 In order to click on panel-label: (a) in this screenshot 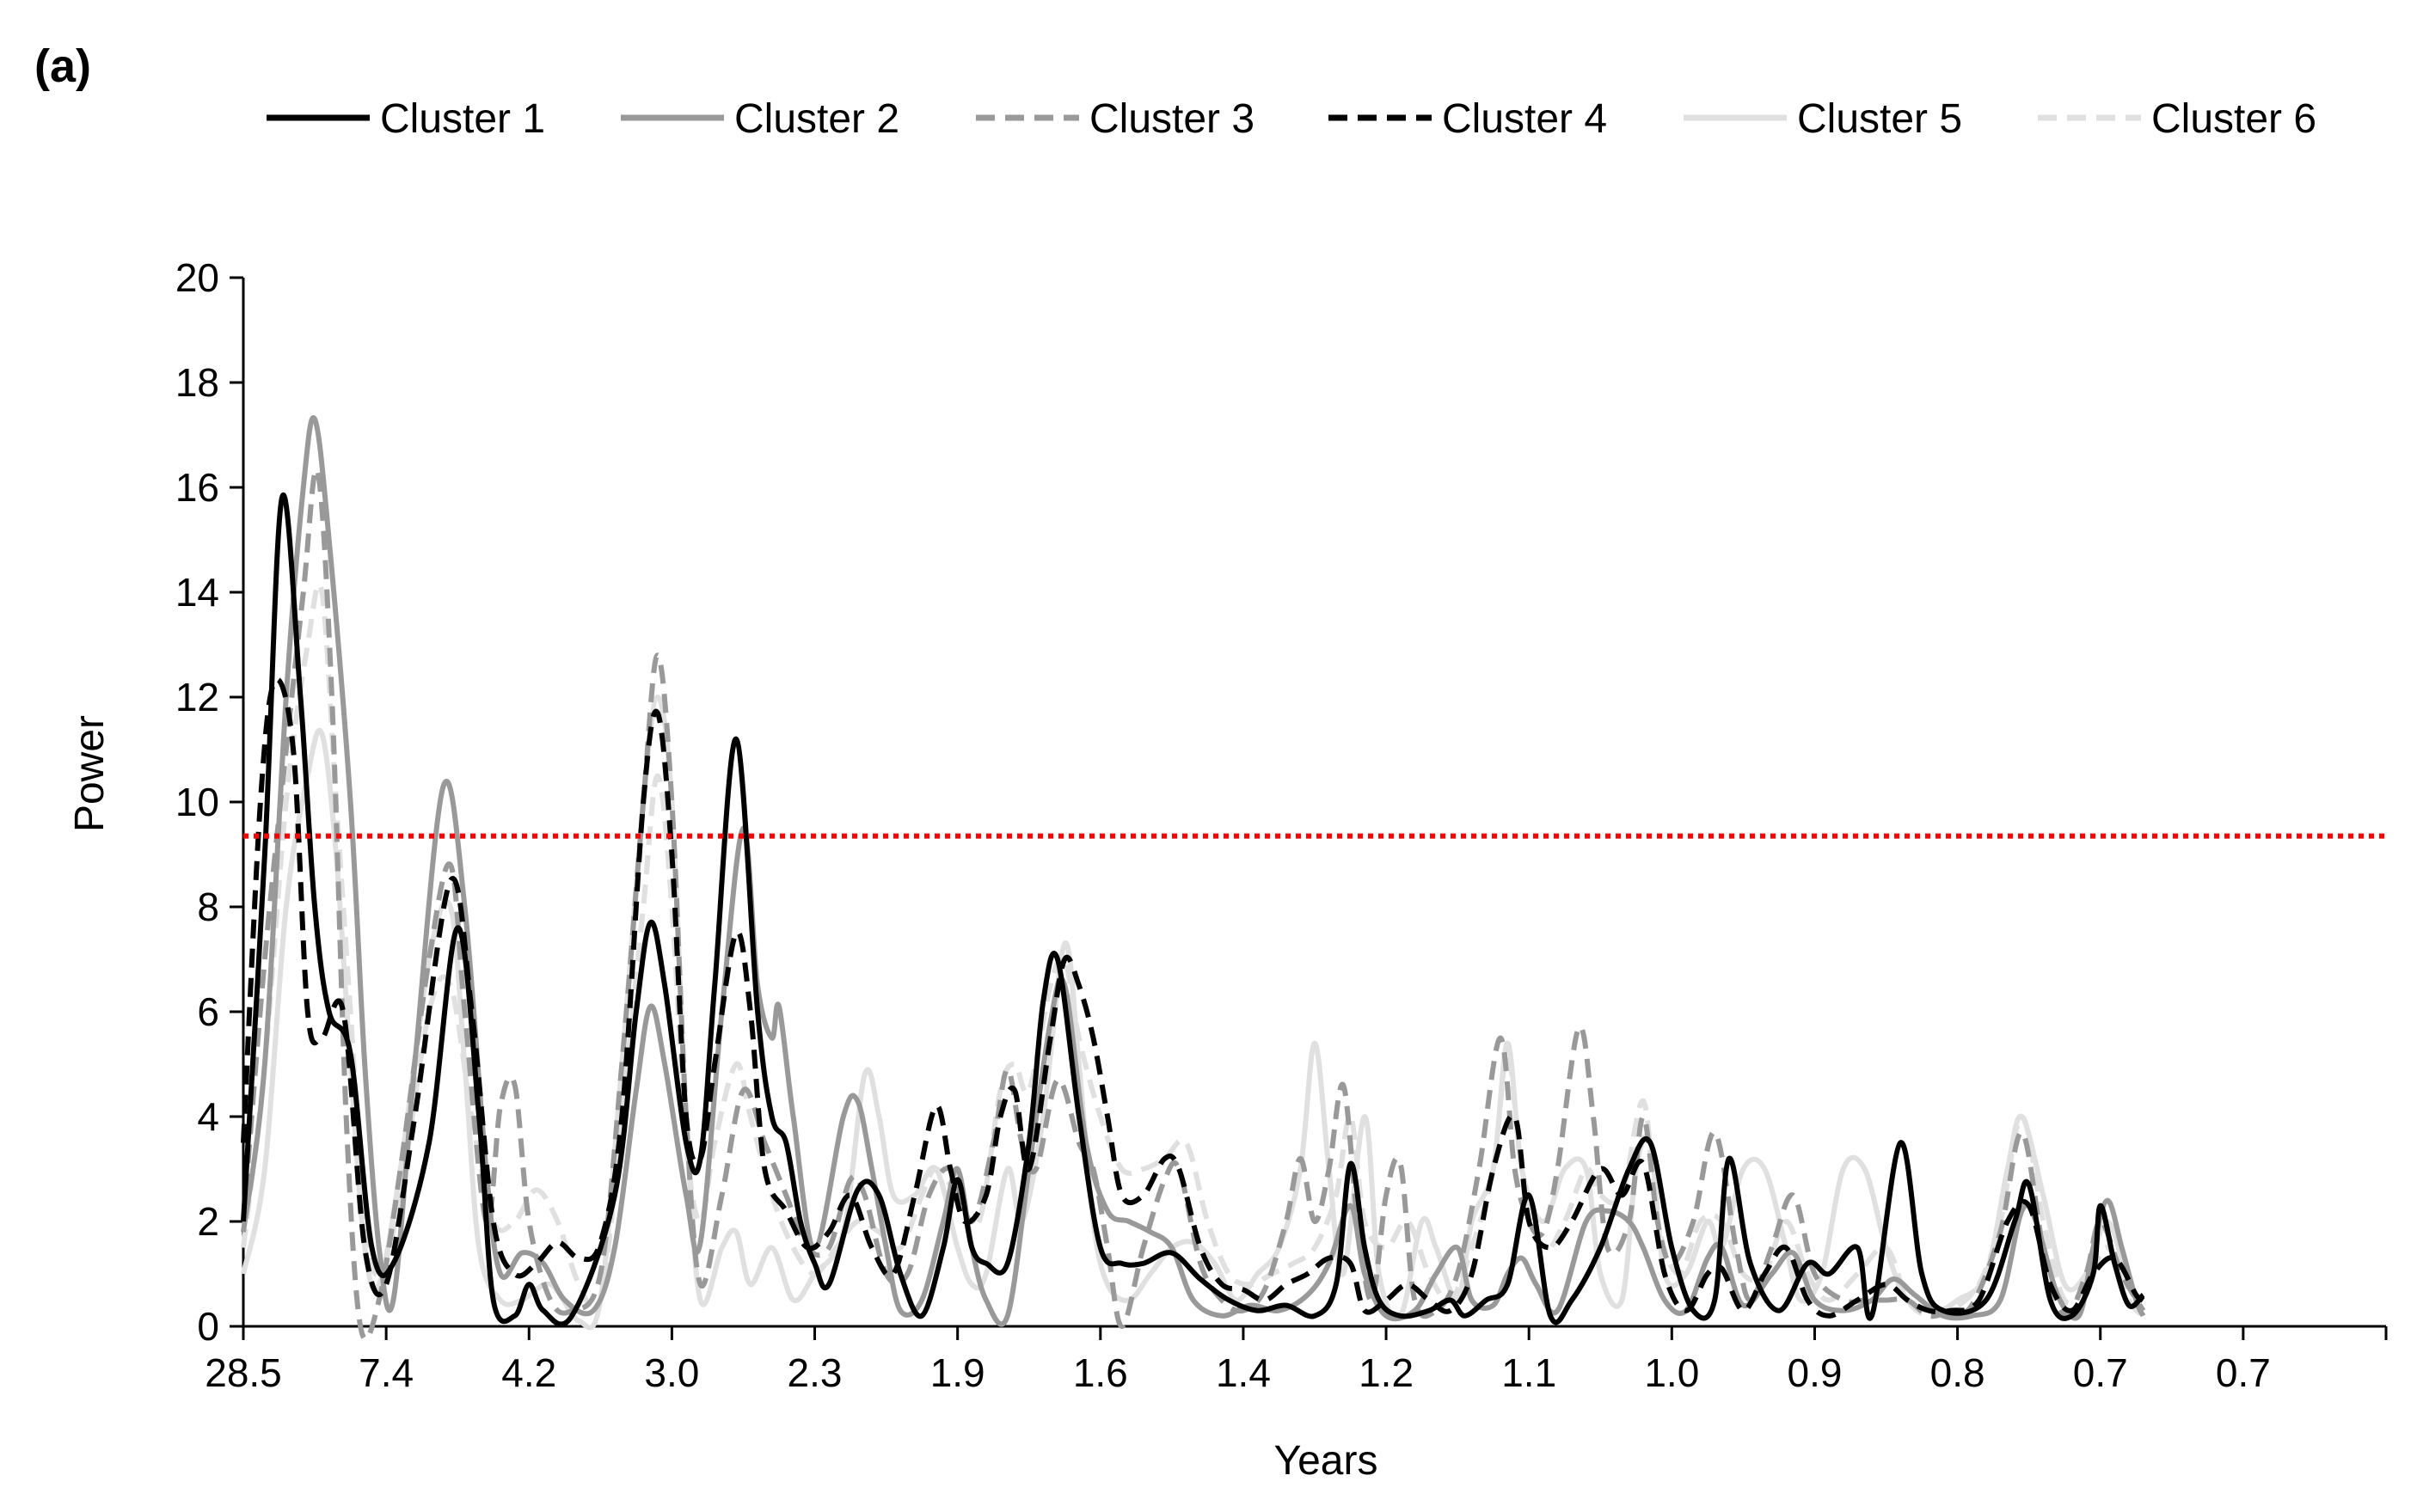, I will do `click(62, 66)`.